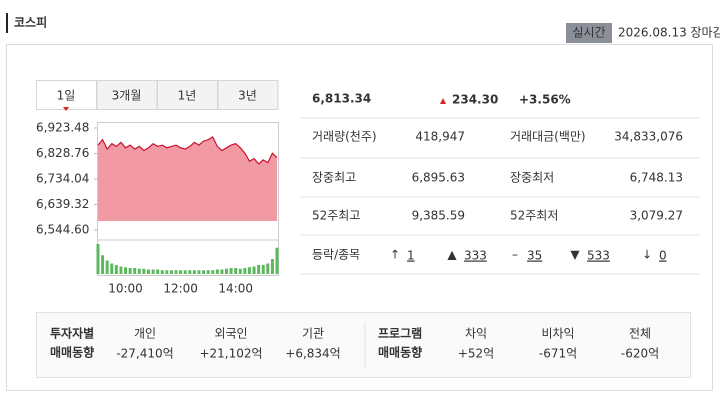 This screenshot has height=409, width=720. I want to click on x-tick-label: 12:00, so click(180, 289).